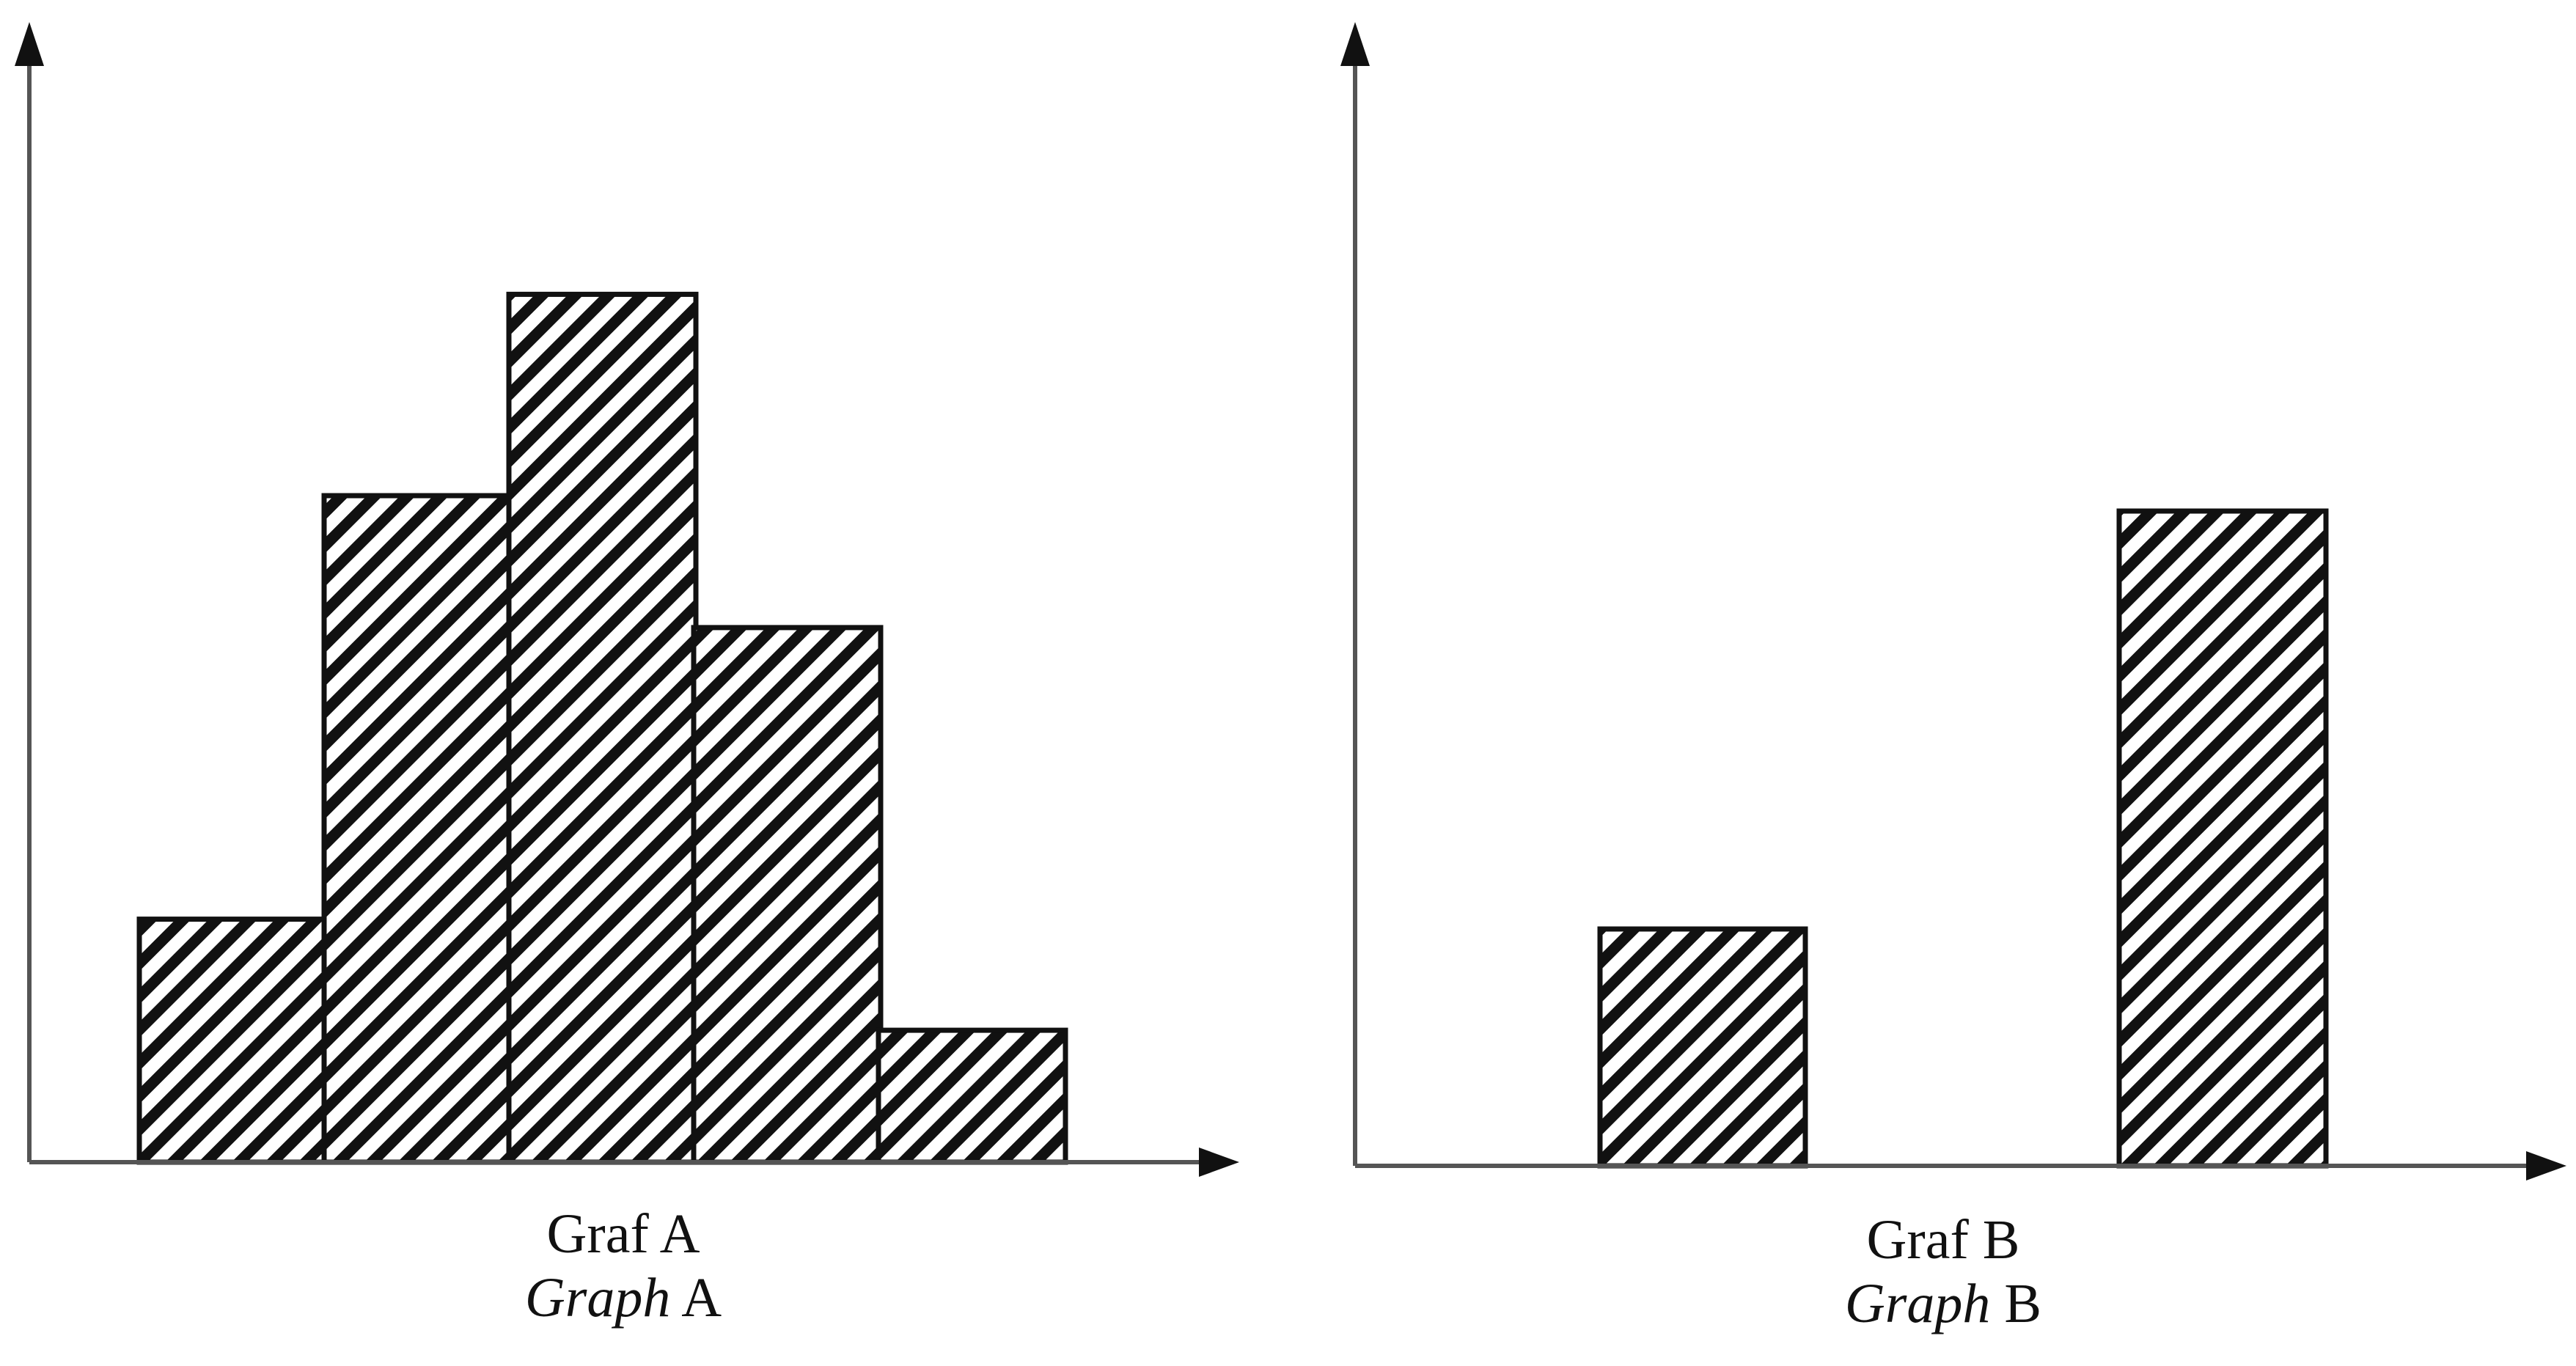 The height and width of the screenshot is (1366, 2576). What do you see at coordinates (2023, 1304) in the screenshot?
I see `graph-b-caption-letter: B` at bounding box center [2023, 1304].